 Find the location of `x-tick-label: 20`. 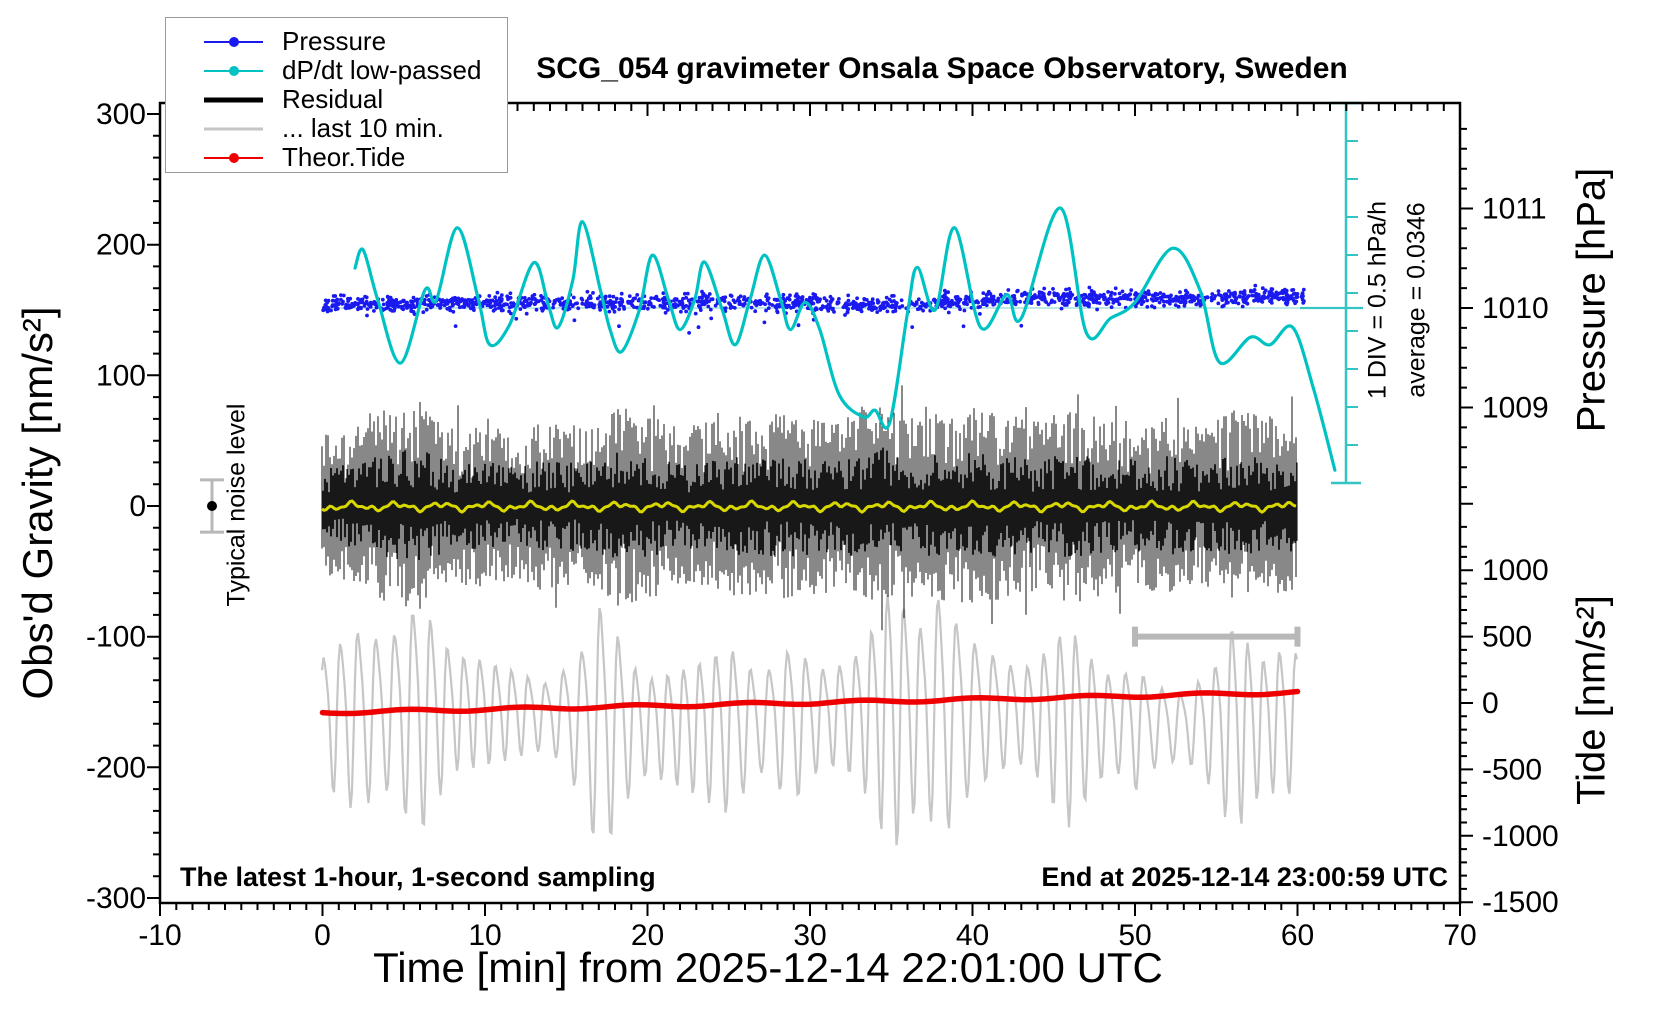

x-tick-label: 20 is located at coordinates (647, 935).